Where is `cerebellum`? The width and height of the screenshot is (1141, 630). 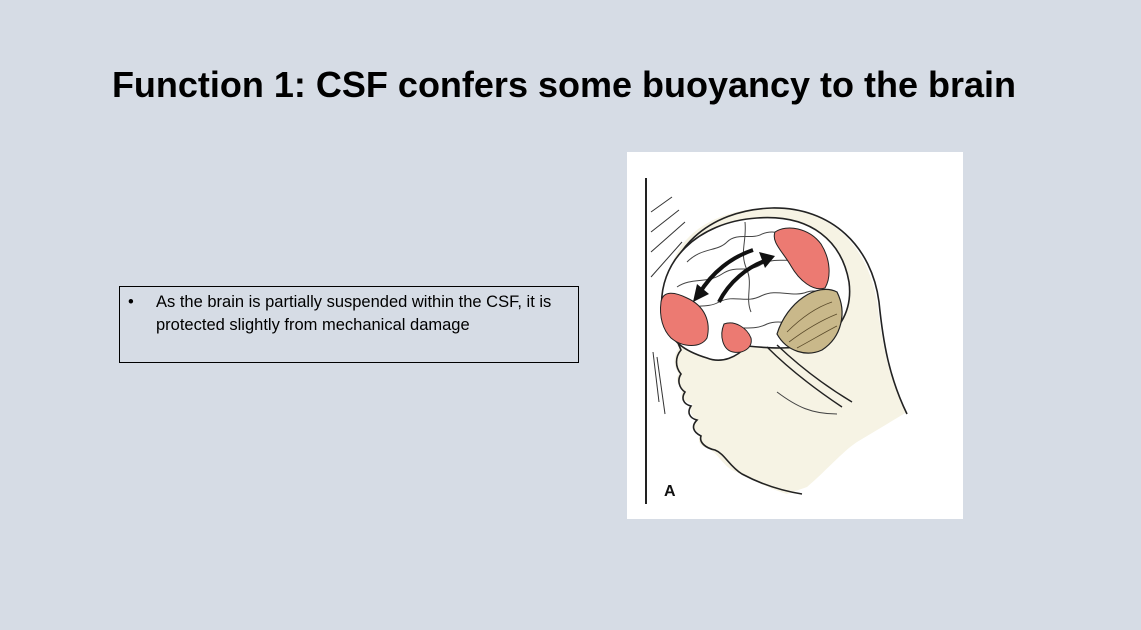
cerebellum is located at coordinates (809, 321).